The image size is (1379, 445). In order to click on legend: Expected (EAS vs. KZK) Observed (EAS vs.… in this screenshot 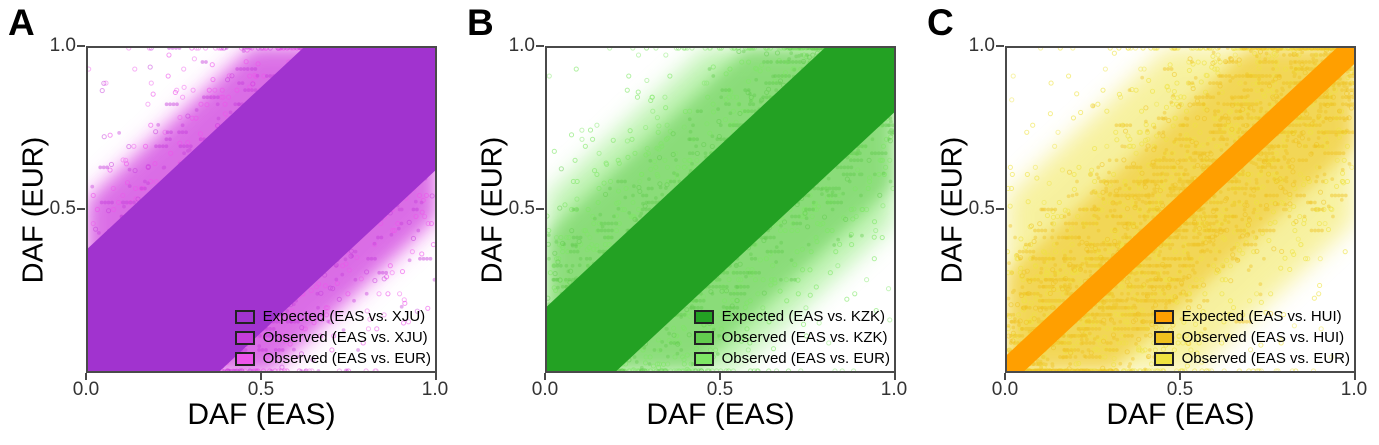, I will do `click(791, 336)`.